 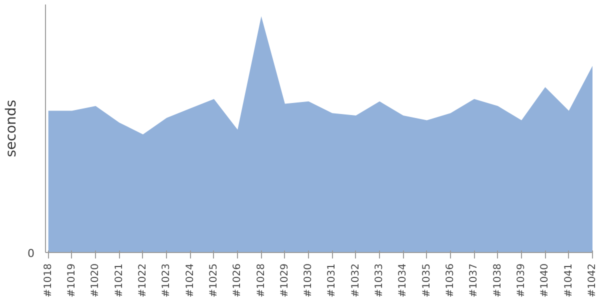 I want to click on x-tick-label: #1037, so click(x=474, y=281).